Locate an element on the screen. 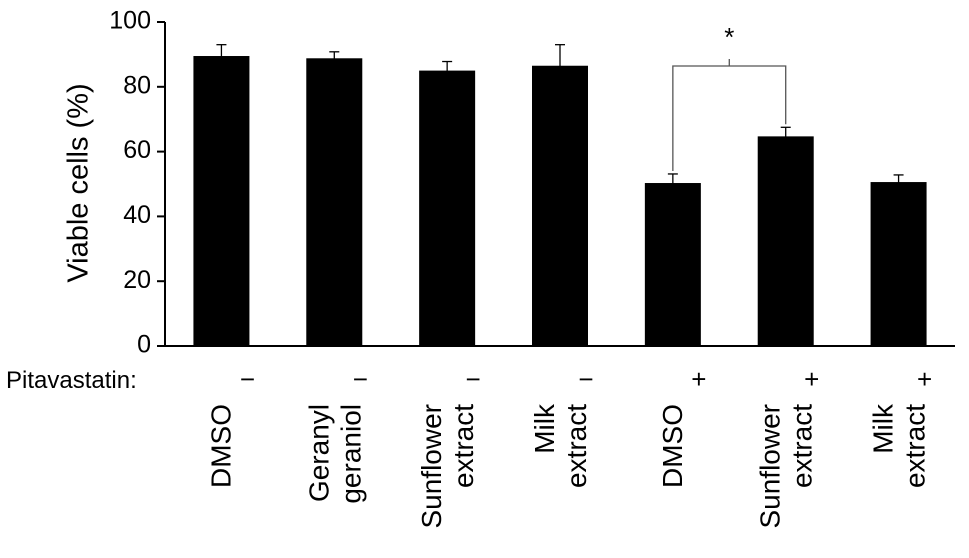 This screenshot has width=969, height=558. y-axis: 0 20 40 60 80 100 is located at coordinates (137, 183).